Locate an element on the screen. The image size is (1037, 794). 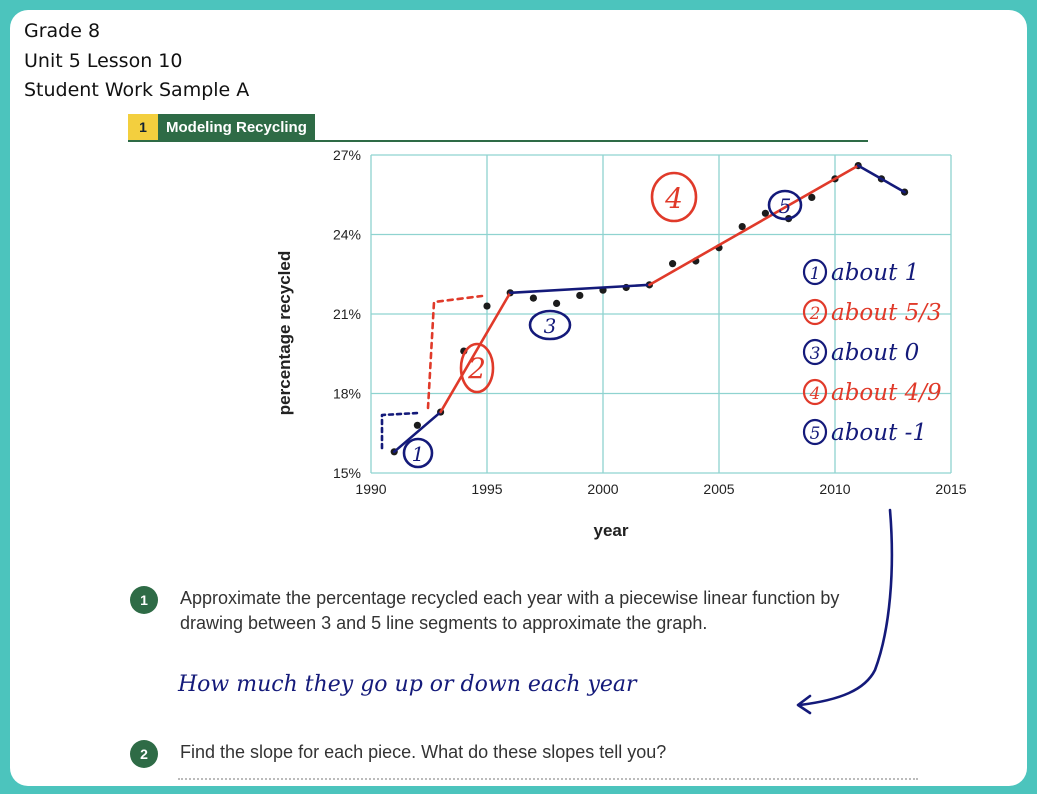
svg-text: 3 is located at coordinates (550, 326).